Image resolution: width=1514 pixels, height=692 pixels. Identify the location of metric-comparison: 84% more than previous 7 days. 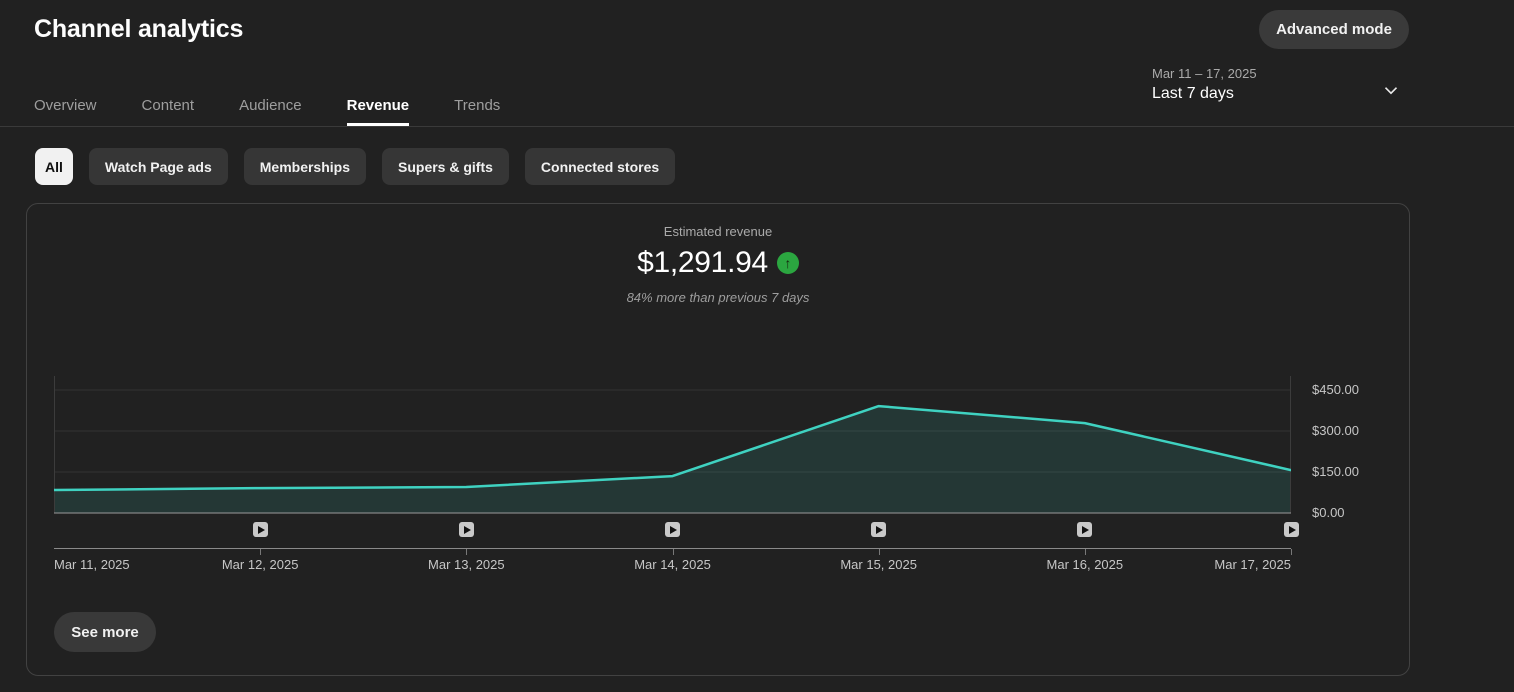
(718, 297).